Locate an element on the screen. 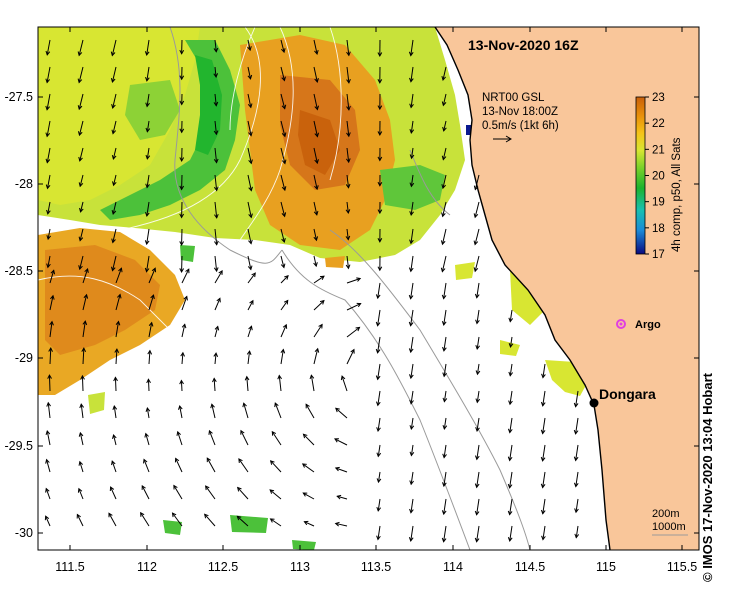  colorbar is located at coordinates (640, 175).